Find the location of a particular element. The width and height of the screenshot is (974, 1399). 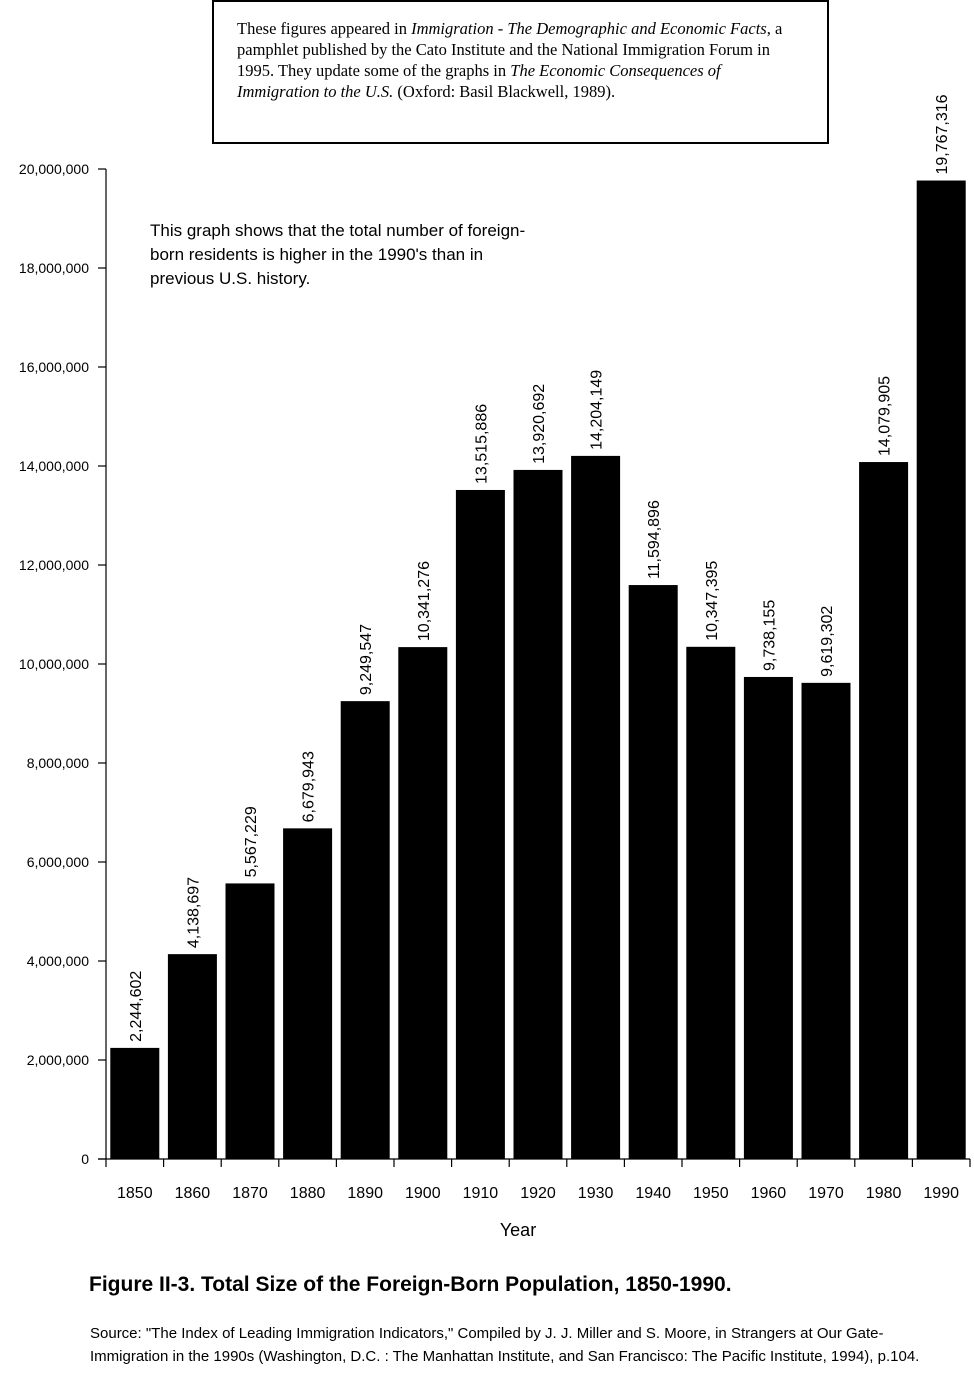

x-tick-label: 1940 is located at coordinates (653, 1193).